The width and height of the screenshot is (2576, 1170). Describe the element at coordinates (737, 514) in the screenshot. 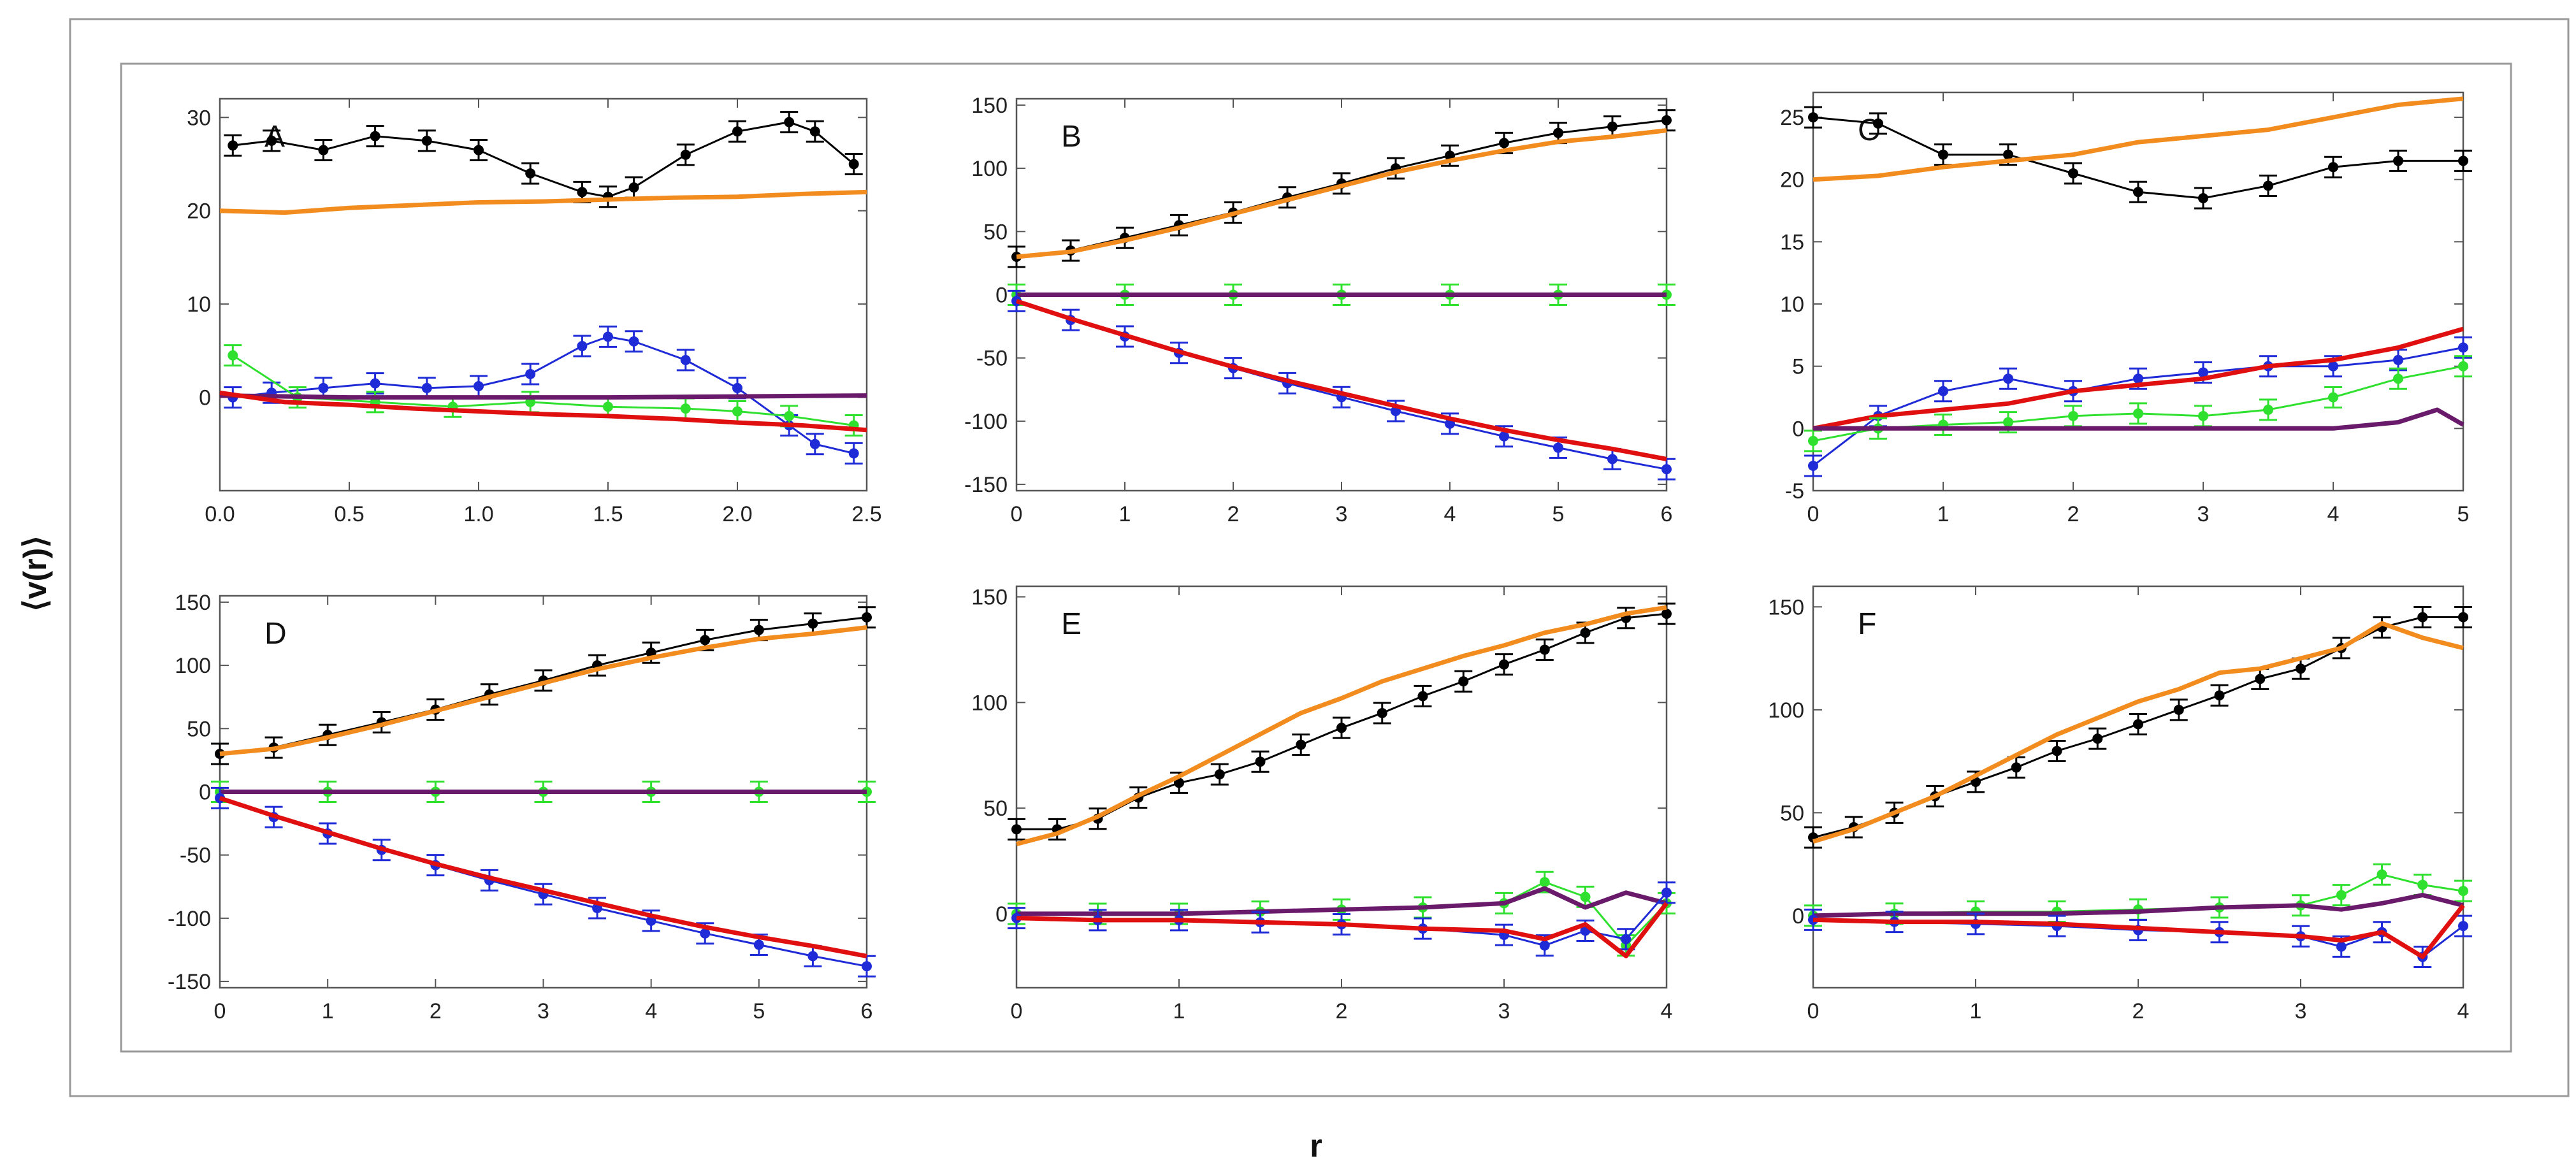

I see `x-tick-label: 2.0` at that location.